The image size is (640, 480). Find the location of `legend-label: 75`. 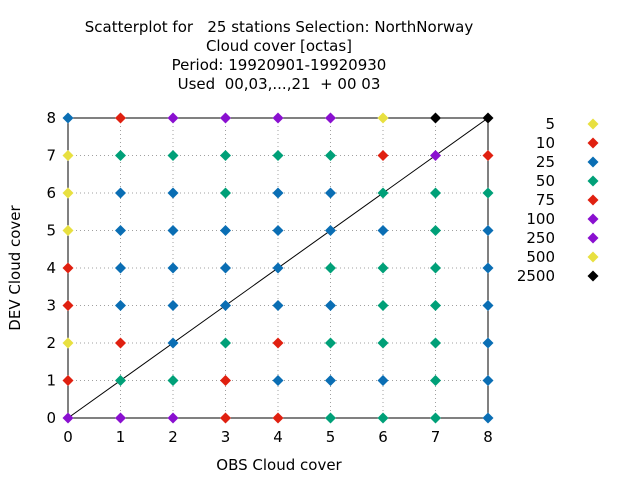

legend-label: 75 is located at coordinates (545, 200).